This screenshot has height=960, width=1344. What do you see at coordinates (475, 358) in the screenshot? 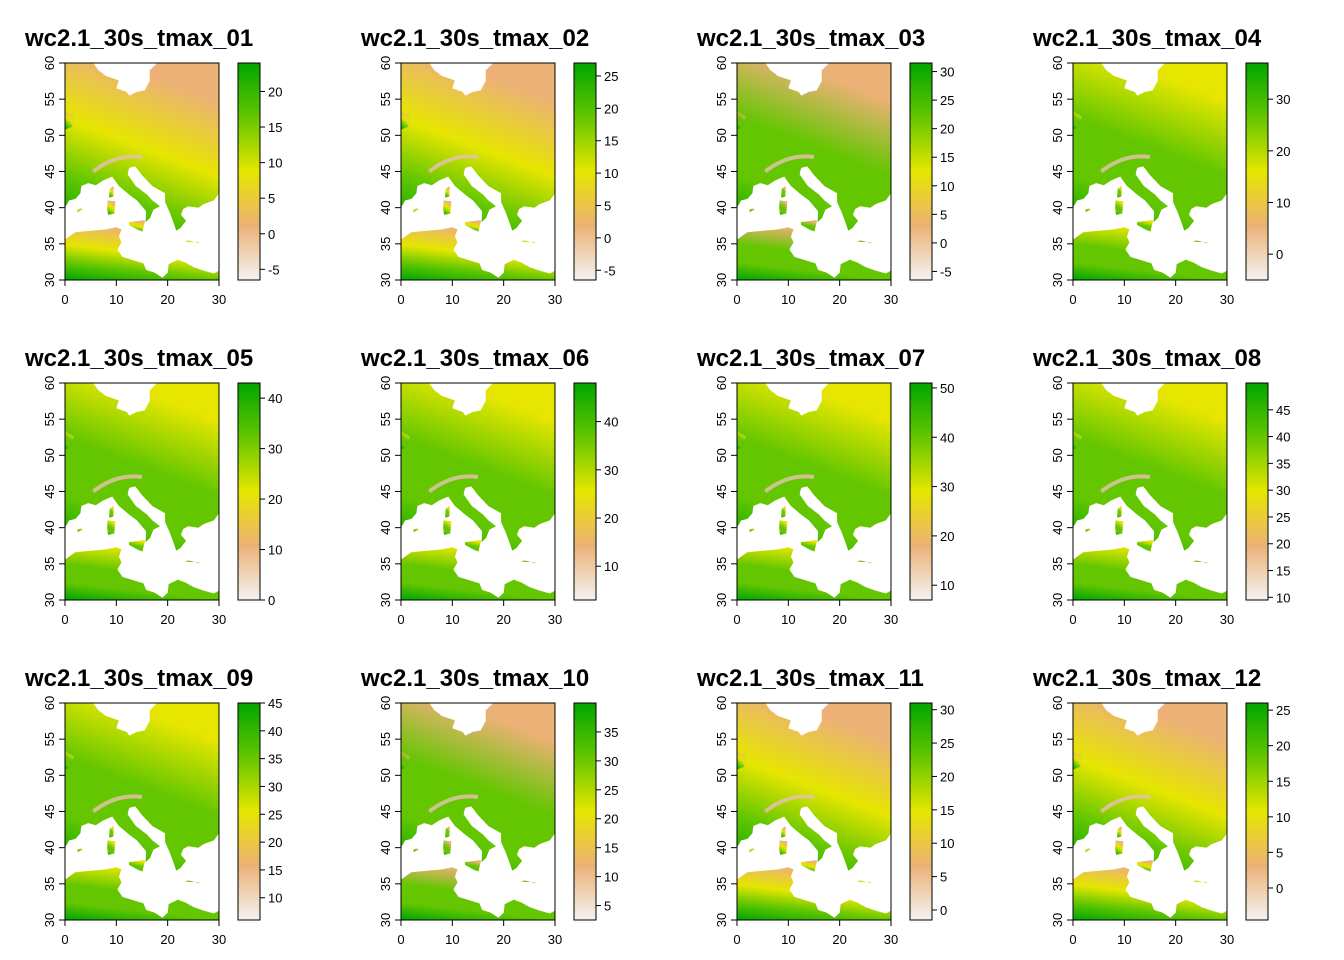
I see `panel-title: wc2.1_30s_tmax_06` at bounding box center [475, 358].